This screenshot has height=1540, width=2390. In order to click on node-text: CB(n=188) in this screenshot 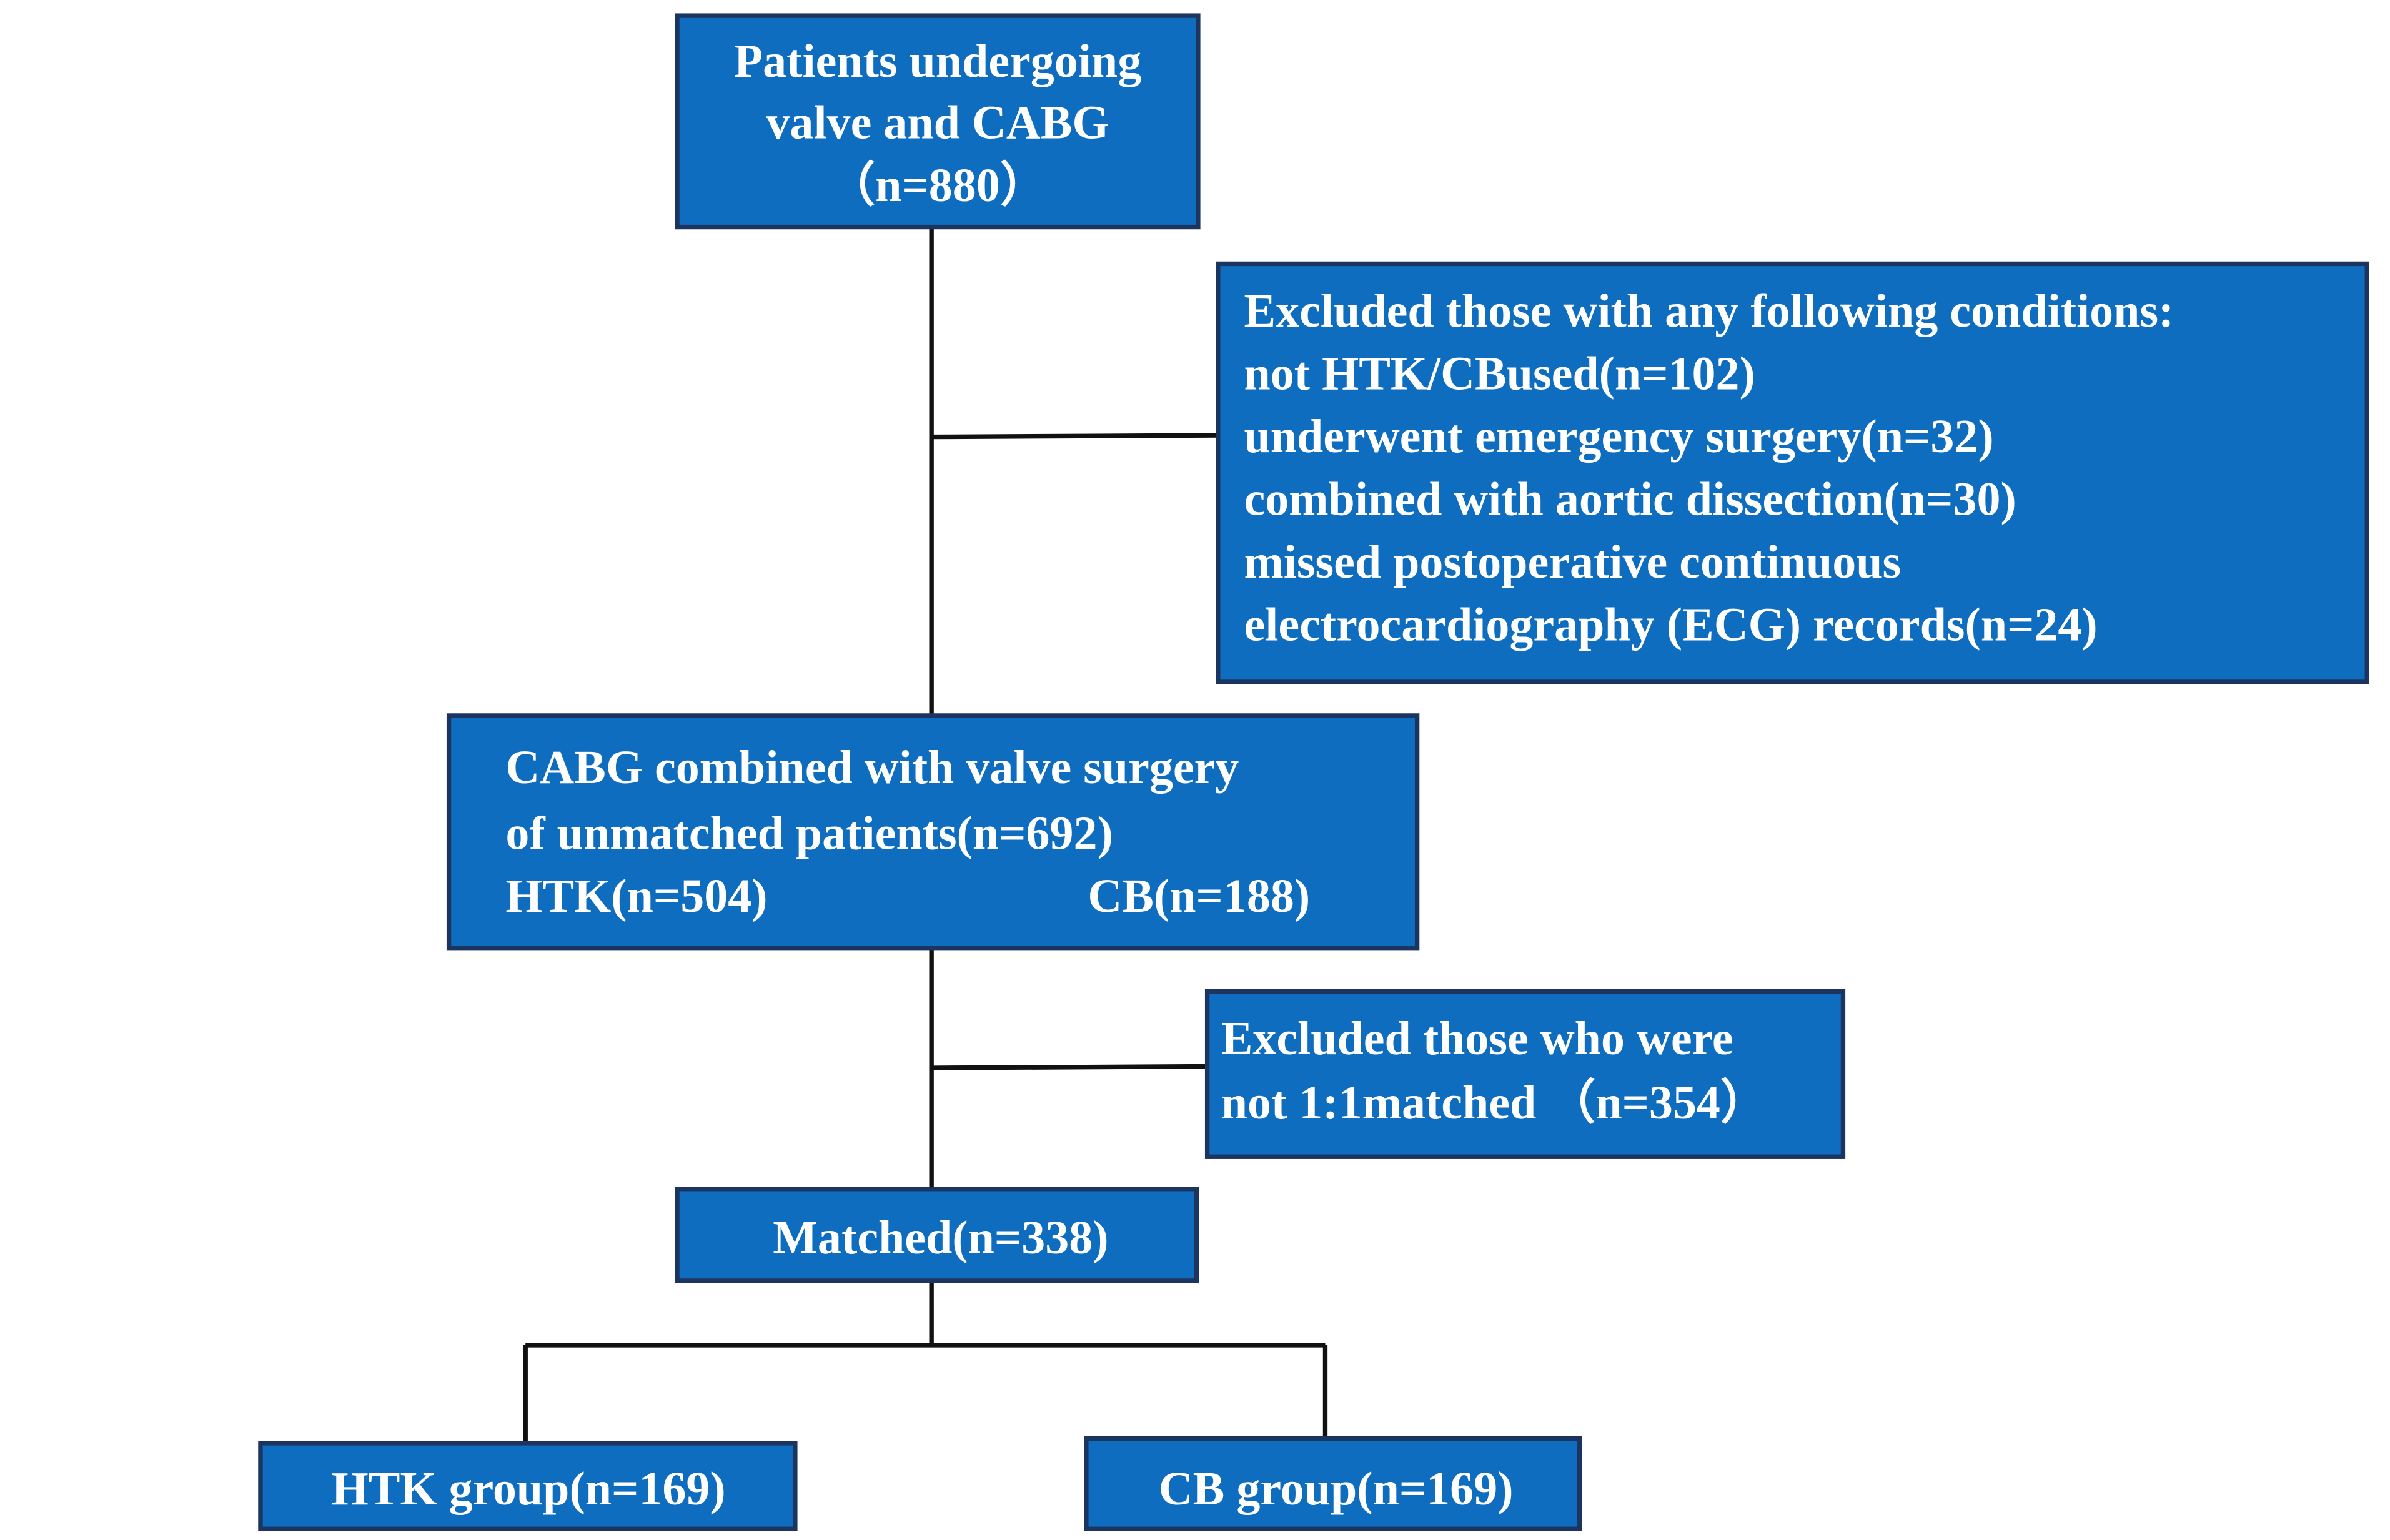, I will do `click(1199, 896)`.